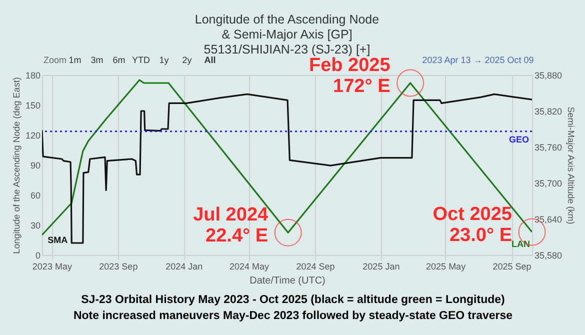  Describe the element at coordinates (446, 267) in the screenshot. I see `x-tick-label: 2025 May` at that location.